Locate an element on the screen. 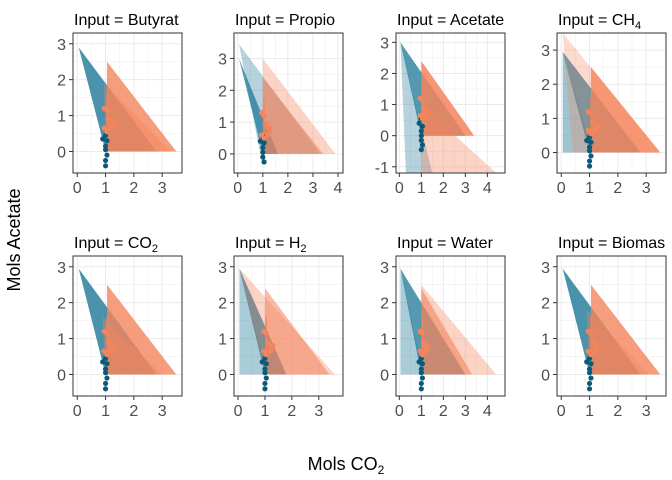 This screenshot has width=672, height=480. facet-title: Input = CO2 is located at coordinates (116, 245).